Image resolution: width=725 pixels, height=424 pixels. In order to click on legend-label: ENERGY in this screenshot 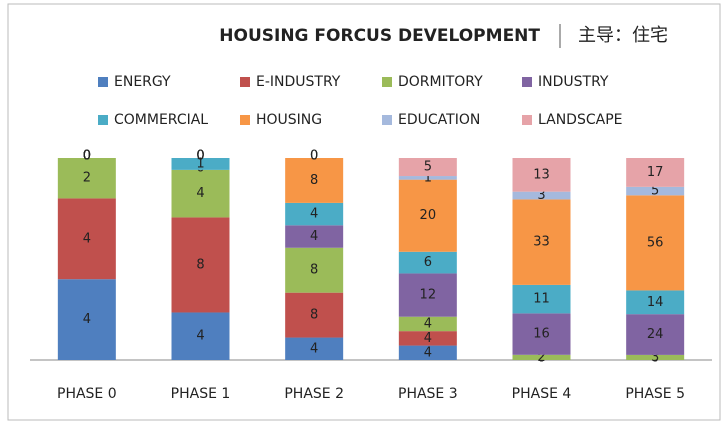, I will do `click(142, 82)`.